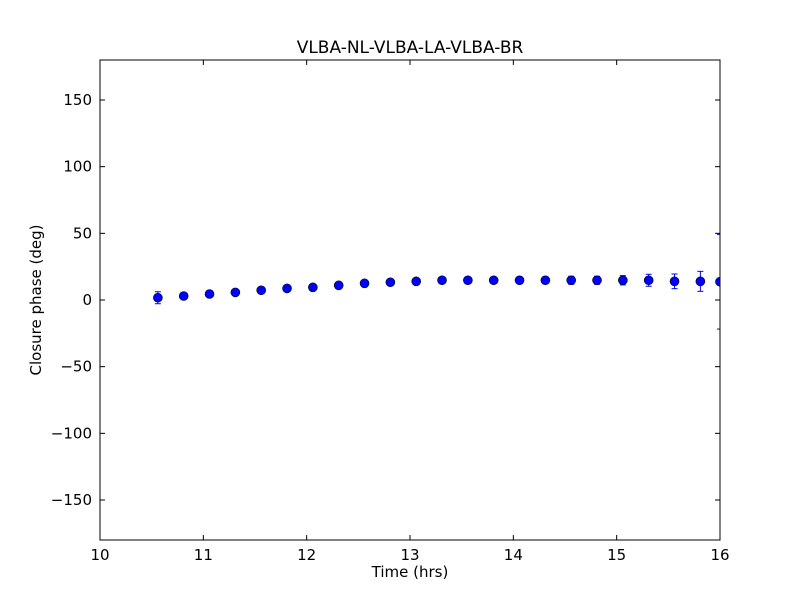 This screenshot has height=604, width=800. I want to click on x-tick-label: 13, so click(409, 555).